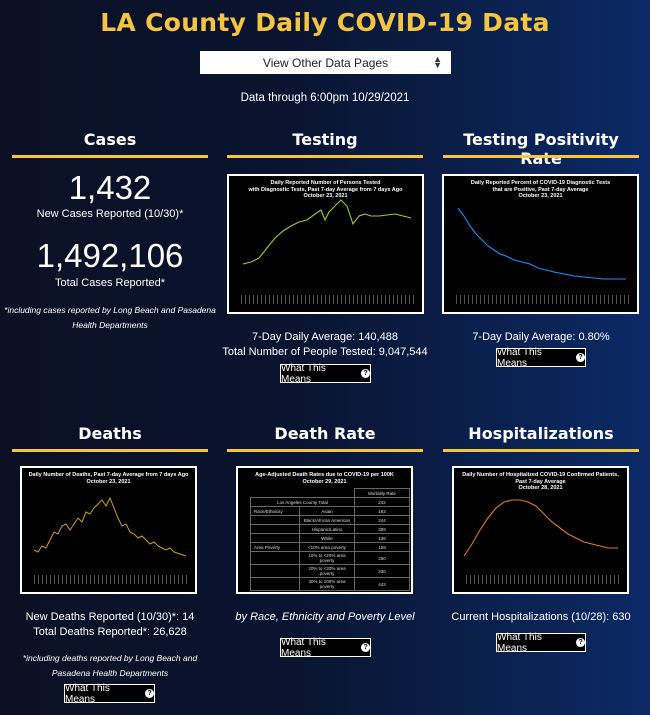  I want to click on death-rate-chart-title-2: October 29, 2021, so click(324, 481).